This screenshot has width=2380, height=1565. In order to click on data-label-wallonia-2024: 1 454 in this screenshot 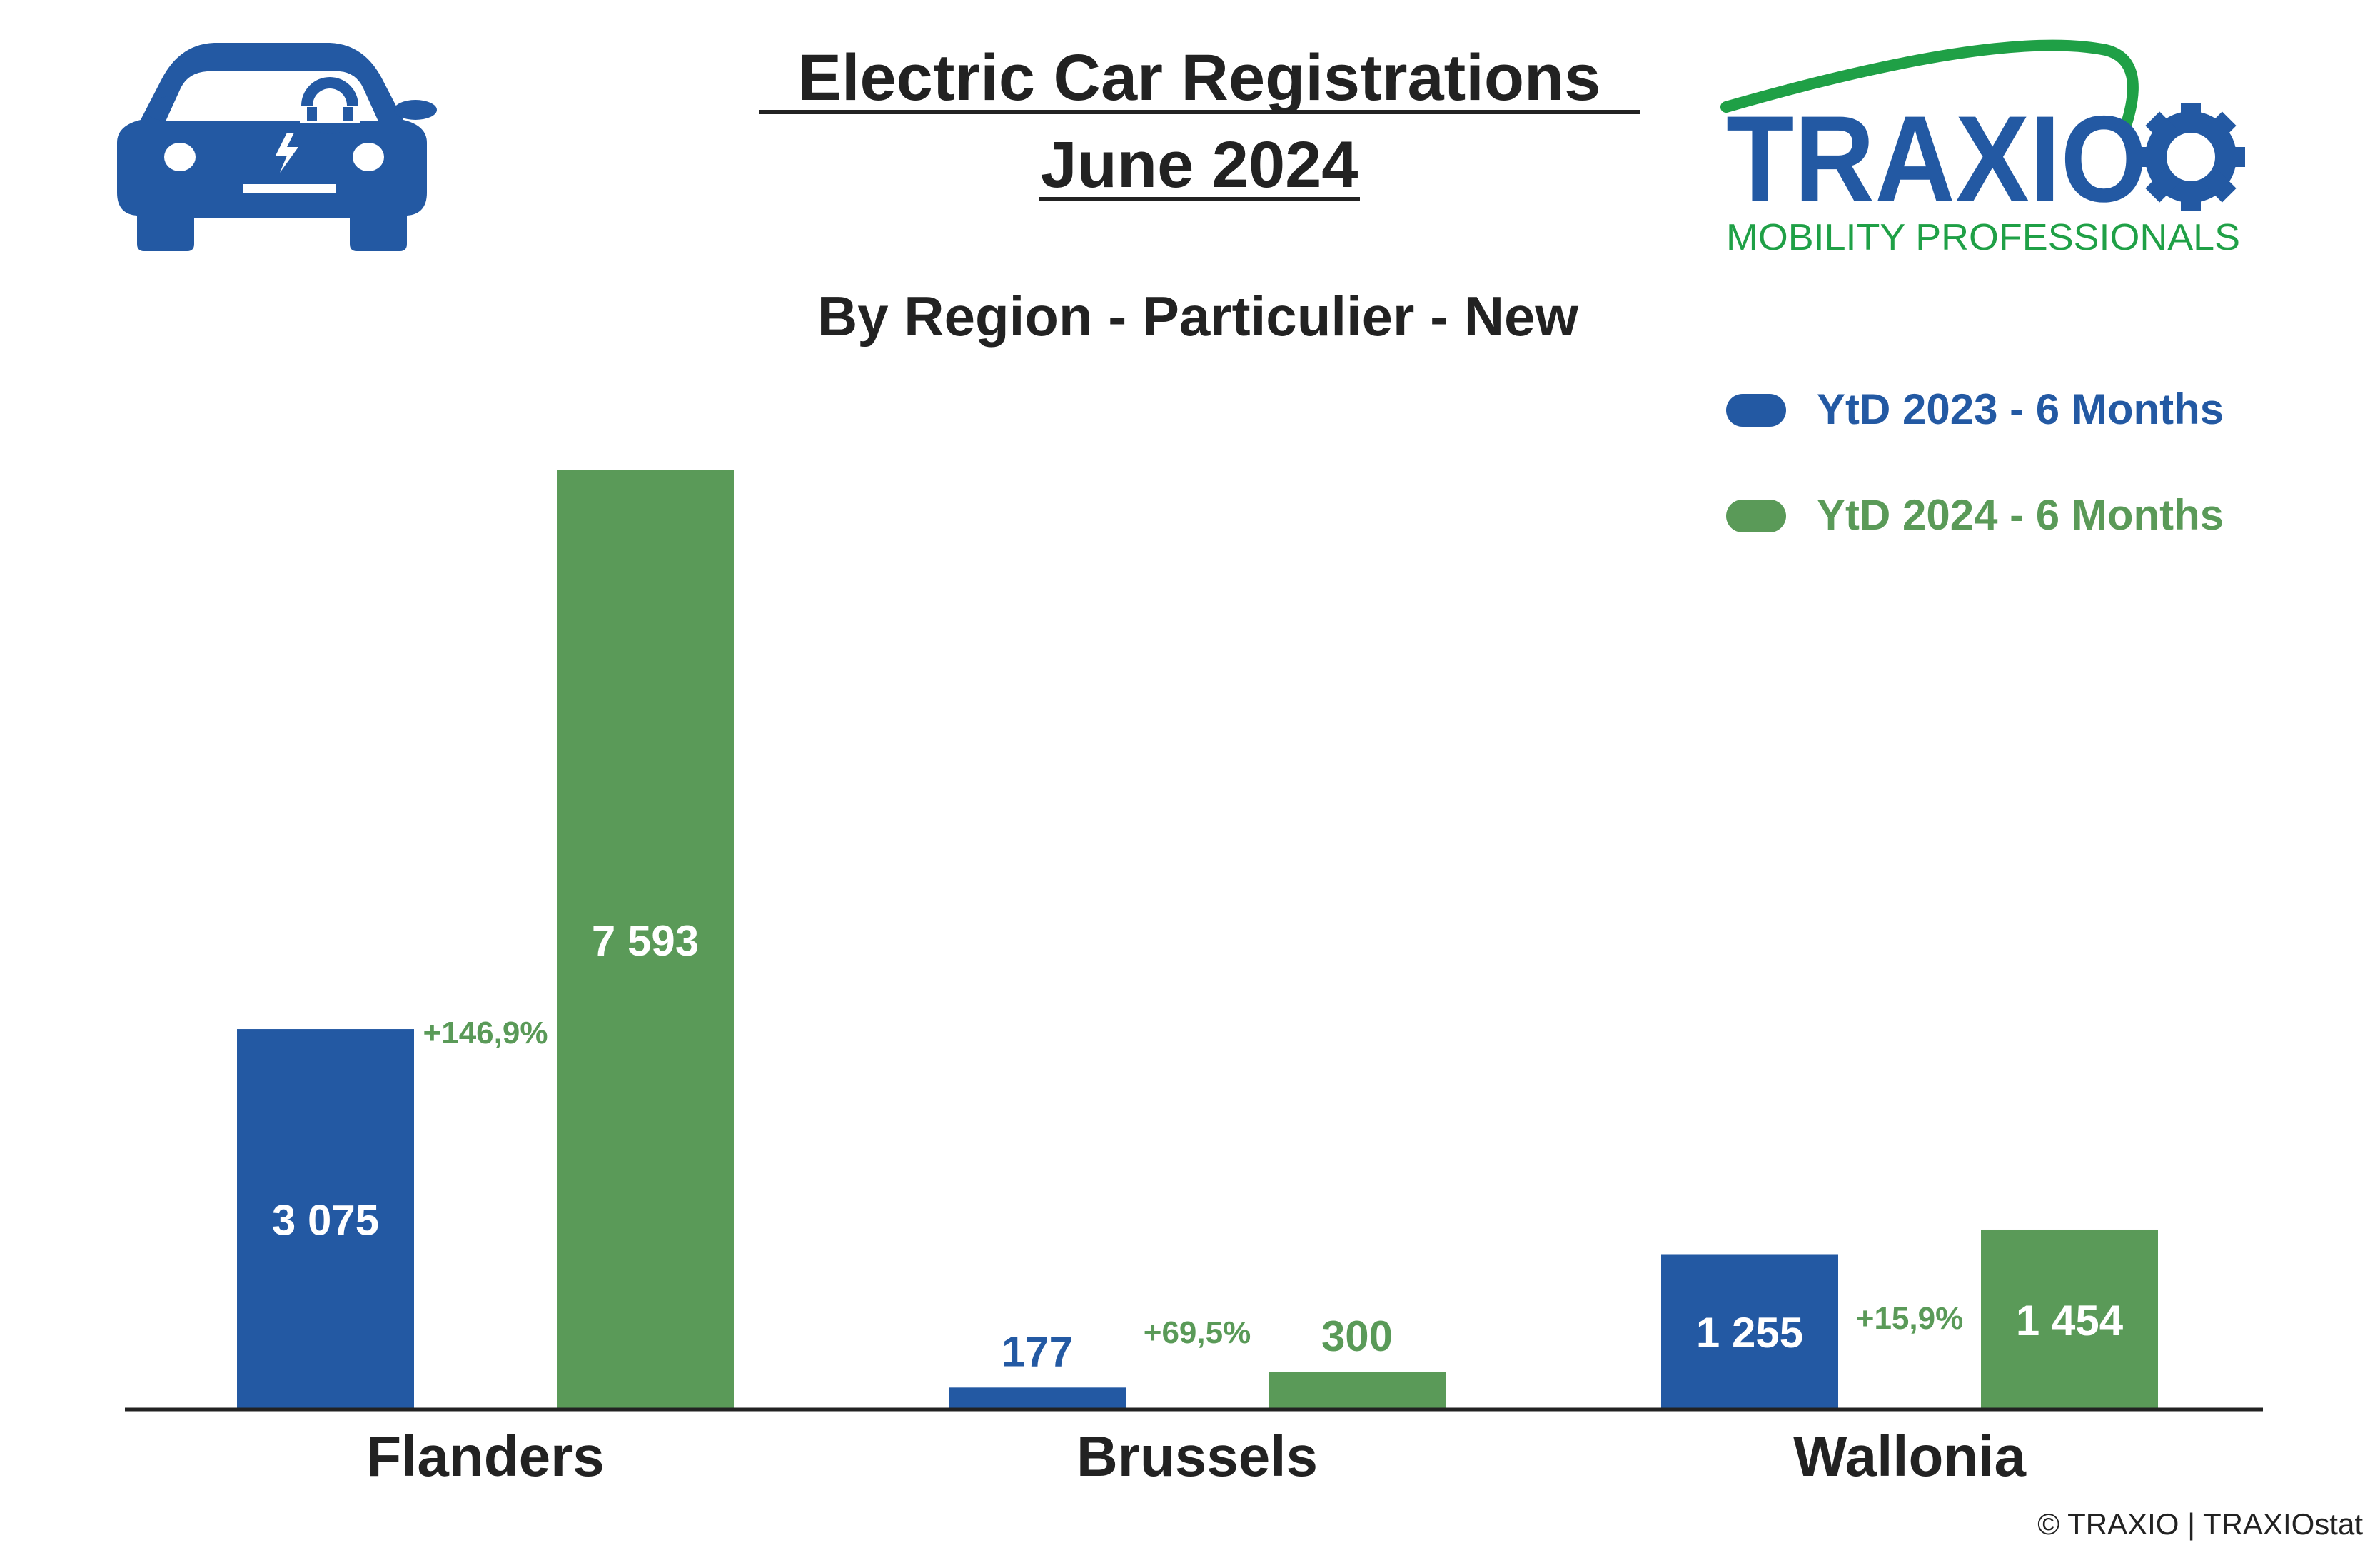, I will do `click(2070, 1320)`.